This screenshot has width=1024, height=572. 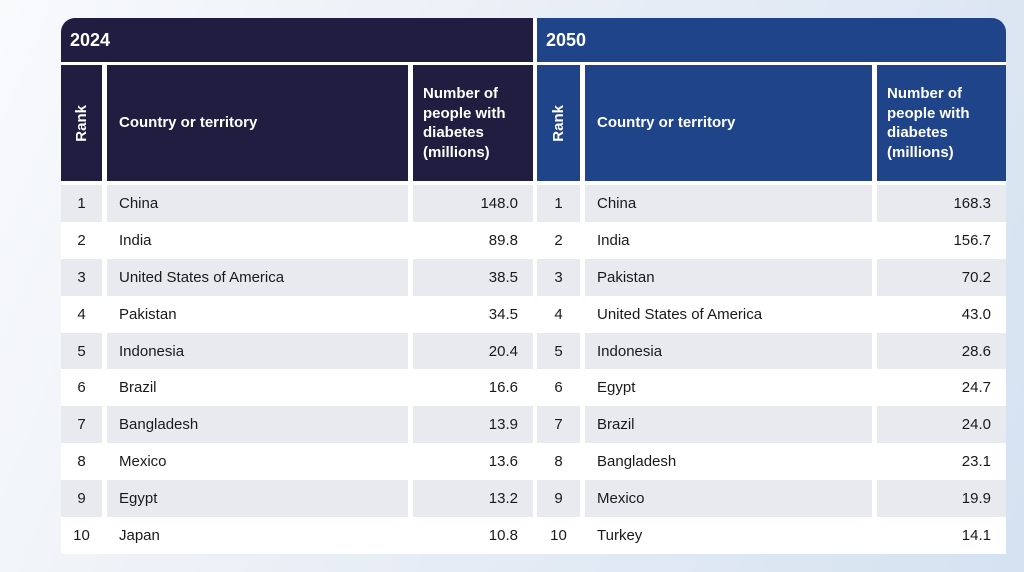 What do you see at coordinates (473, 425) in the screenshot?
I see `value-cell: 13.9` at bounding box center [473, 425].